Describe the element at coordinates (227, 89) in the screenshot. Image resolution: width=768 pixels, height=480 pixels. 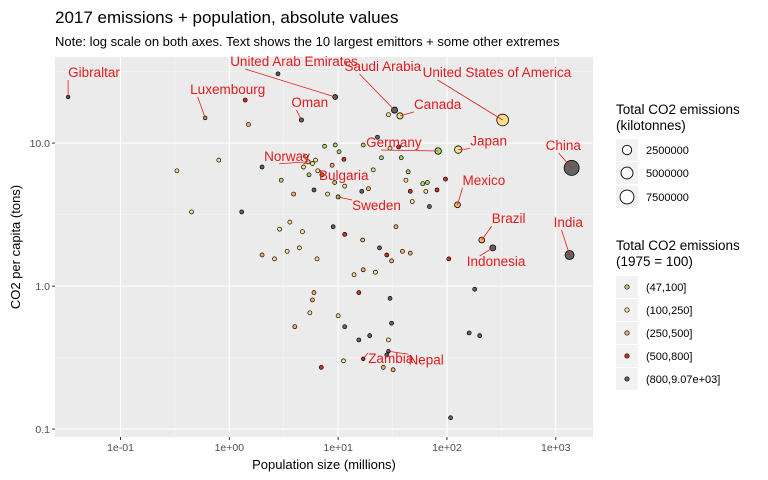
I see `point-label: Luxembourg` at that location.